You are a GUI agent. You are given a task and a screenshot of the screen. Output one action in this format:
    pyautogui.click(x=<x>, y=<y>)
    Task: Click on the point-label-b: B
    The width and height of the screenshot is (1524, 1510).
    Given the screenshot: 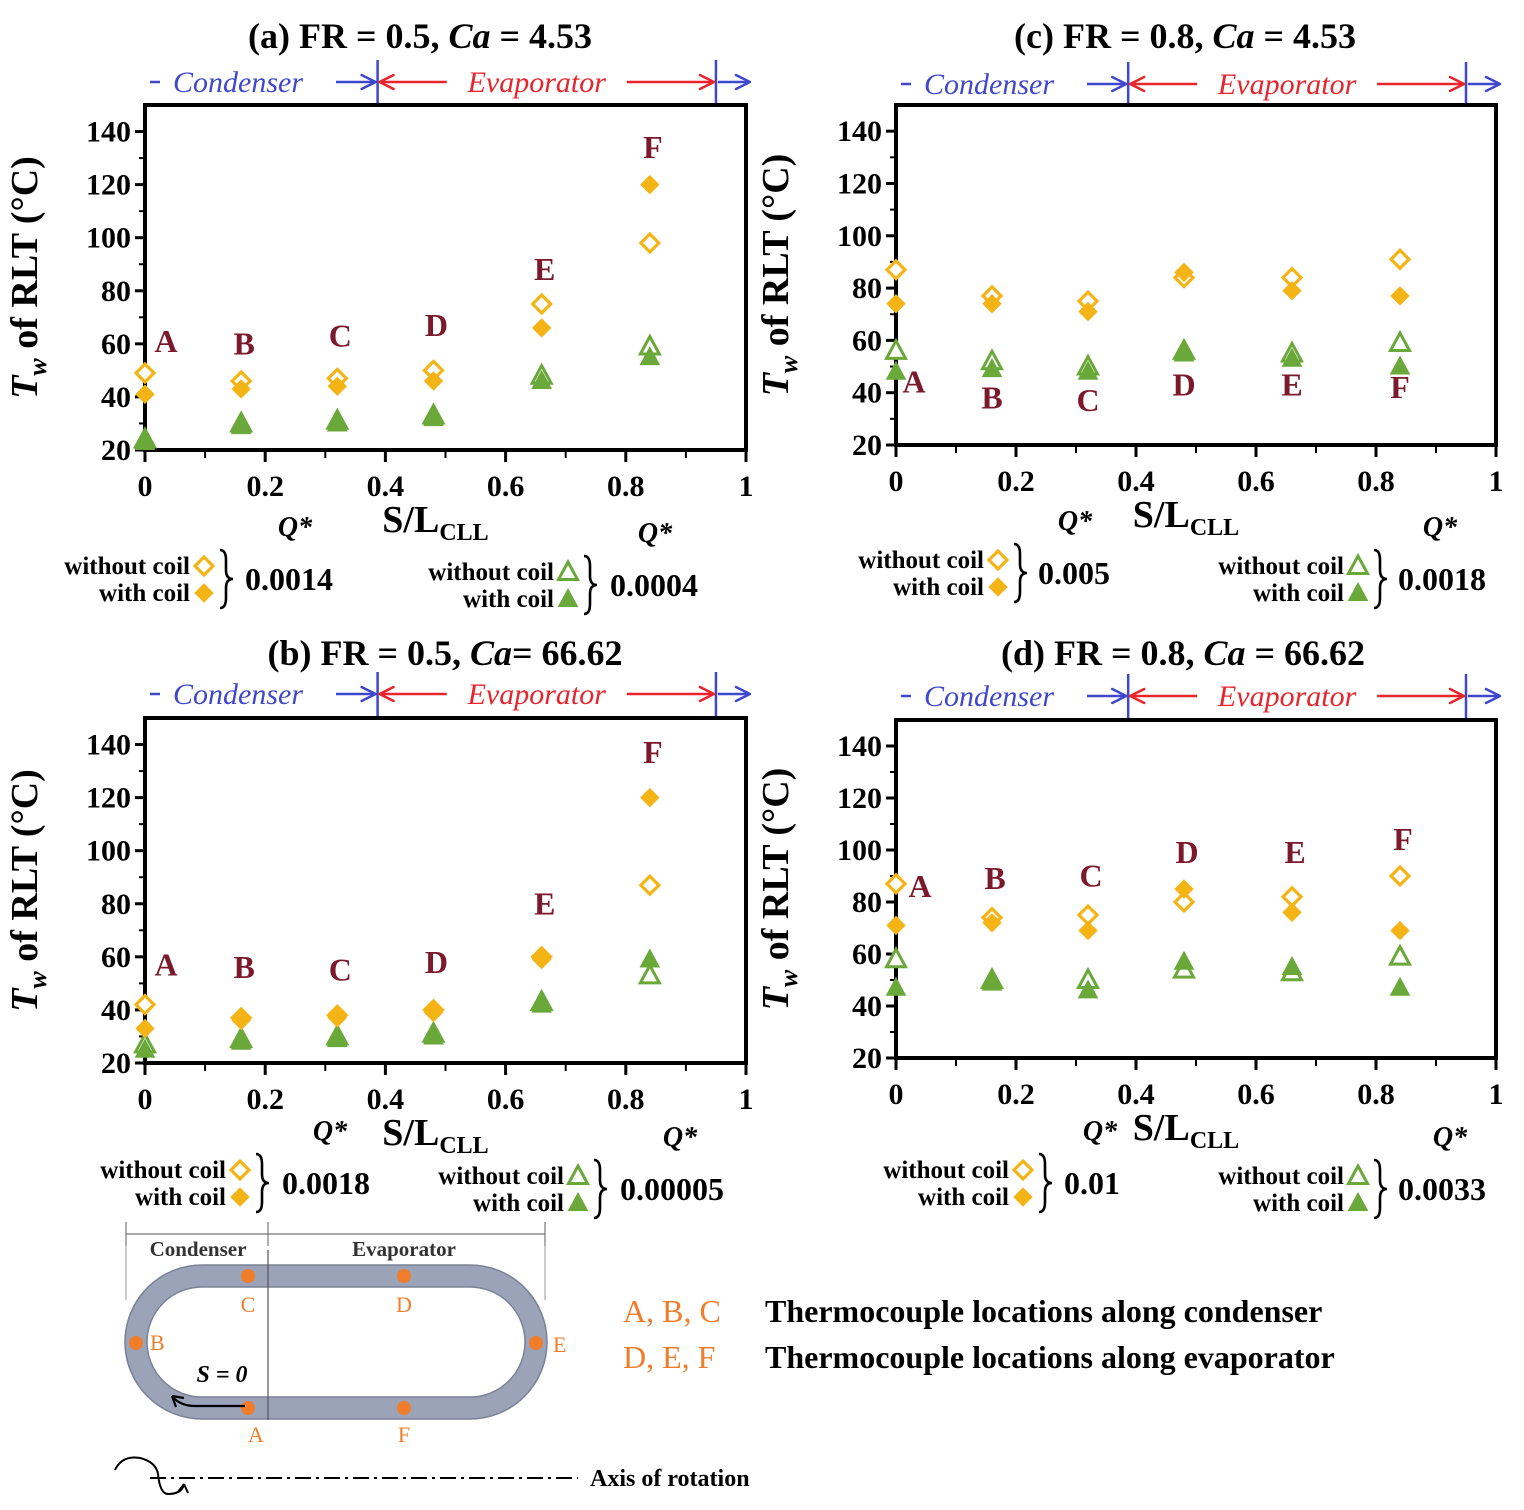 What is the action you would take?
    pyautogui.click(x=991, y=397)
    